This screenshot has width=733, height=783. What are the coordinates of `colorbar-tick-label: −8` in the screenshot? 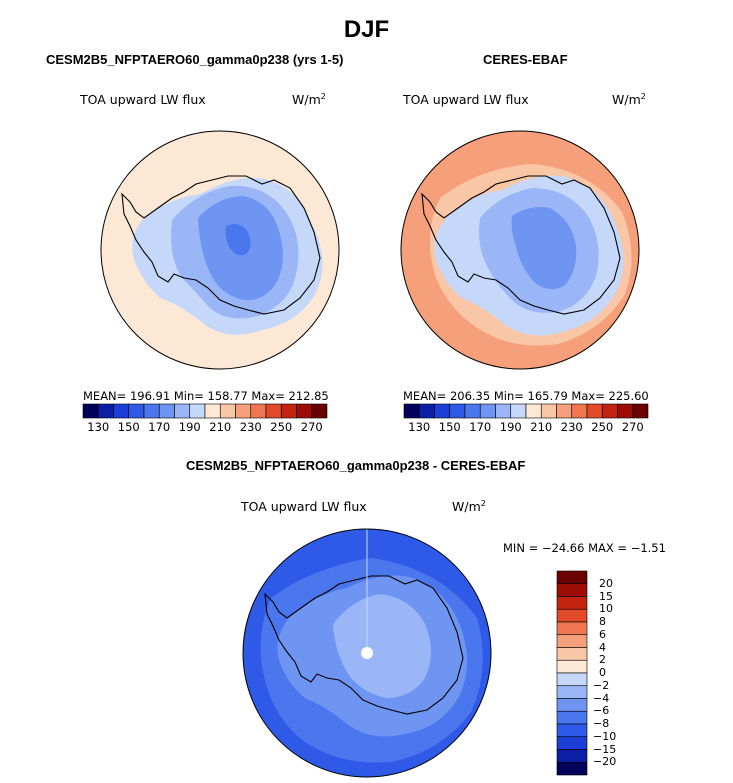 It's located at (601, 723).